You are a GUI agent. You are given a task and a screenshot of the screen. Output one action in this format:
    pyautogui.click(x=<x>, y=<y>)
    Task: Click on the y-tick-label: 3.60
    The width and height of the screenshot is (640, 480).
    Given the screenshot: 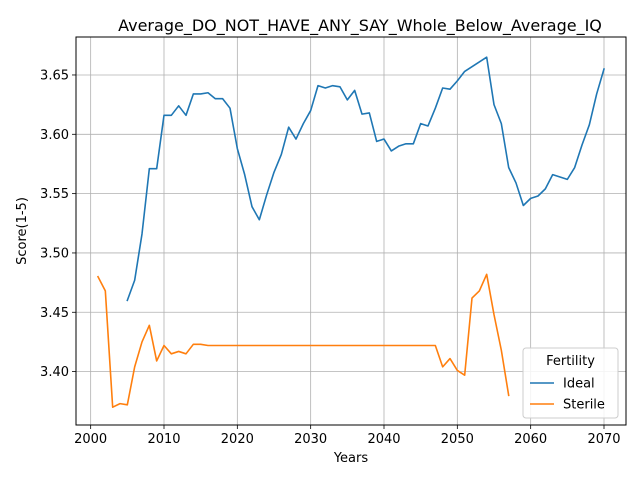 What is the action you would take?
    pyautogui.click(x=54, y=135)
    